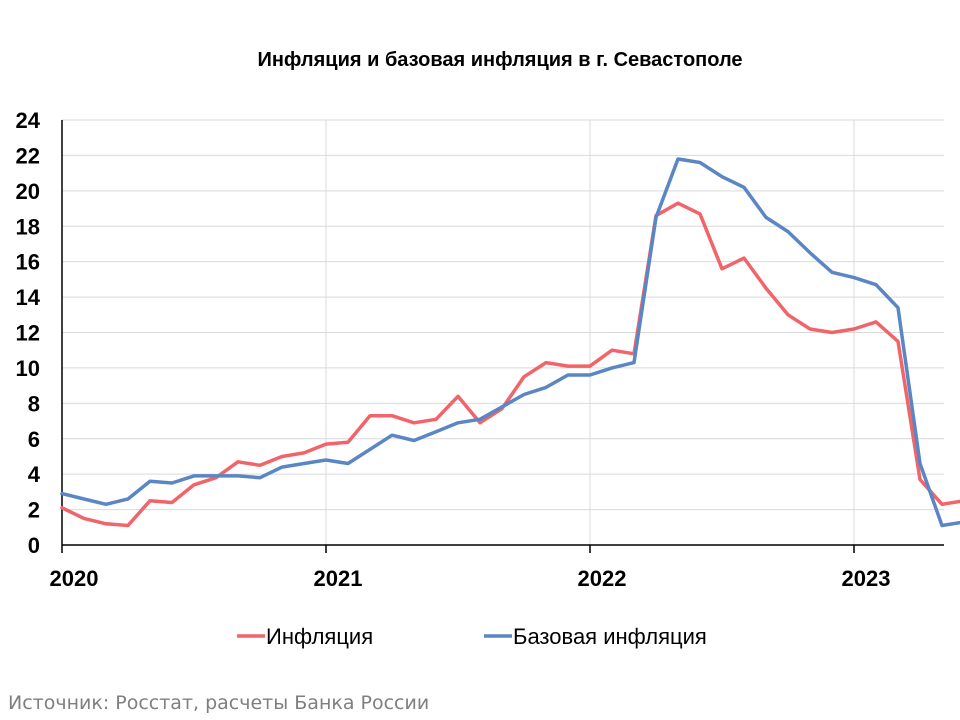 This screenshot has width=960, height=720. Describe the element at coordinates (34, 545) in the screenshot. I see `y-tick-label: 0` at that location.